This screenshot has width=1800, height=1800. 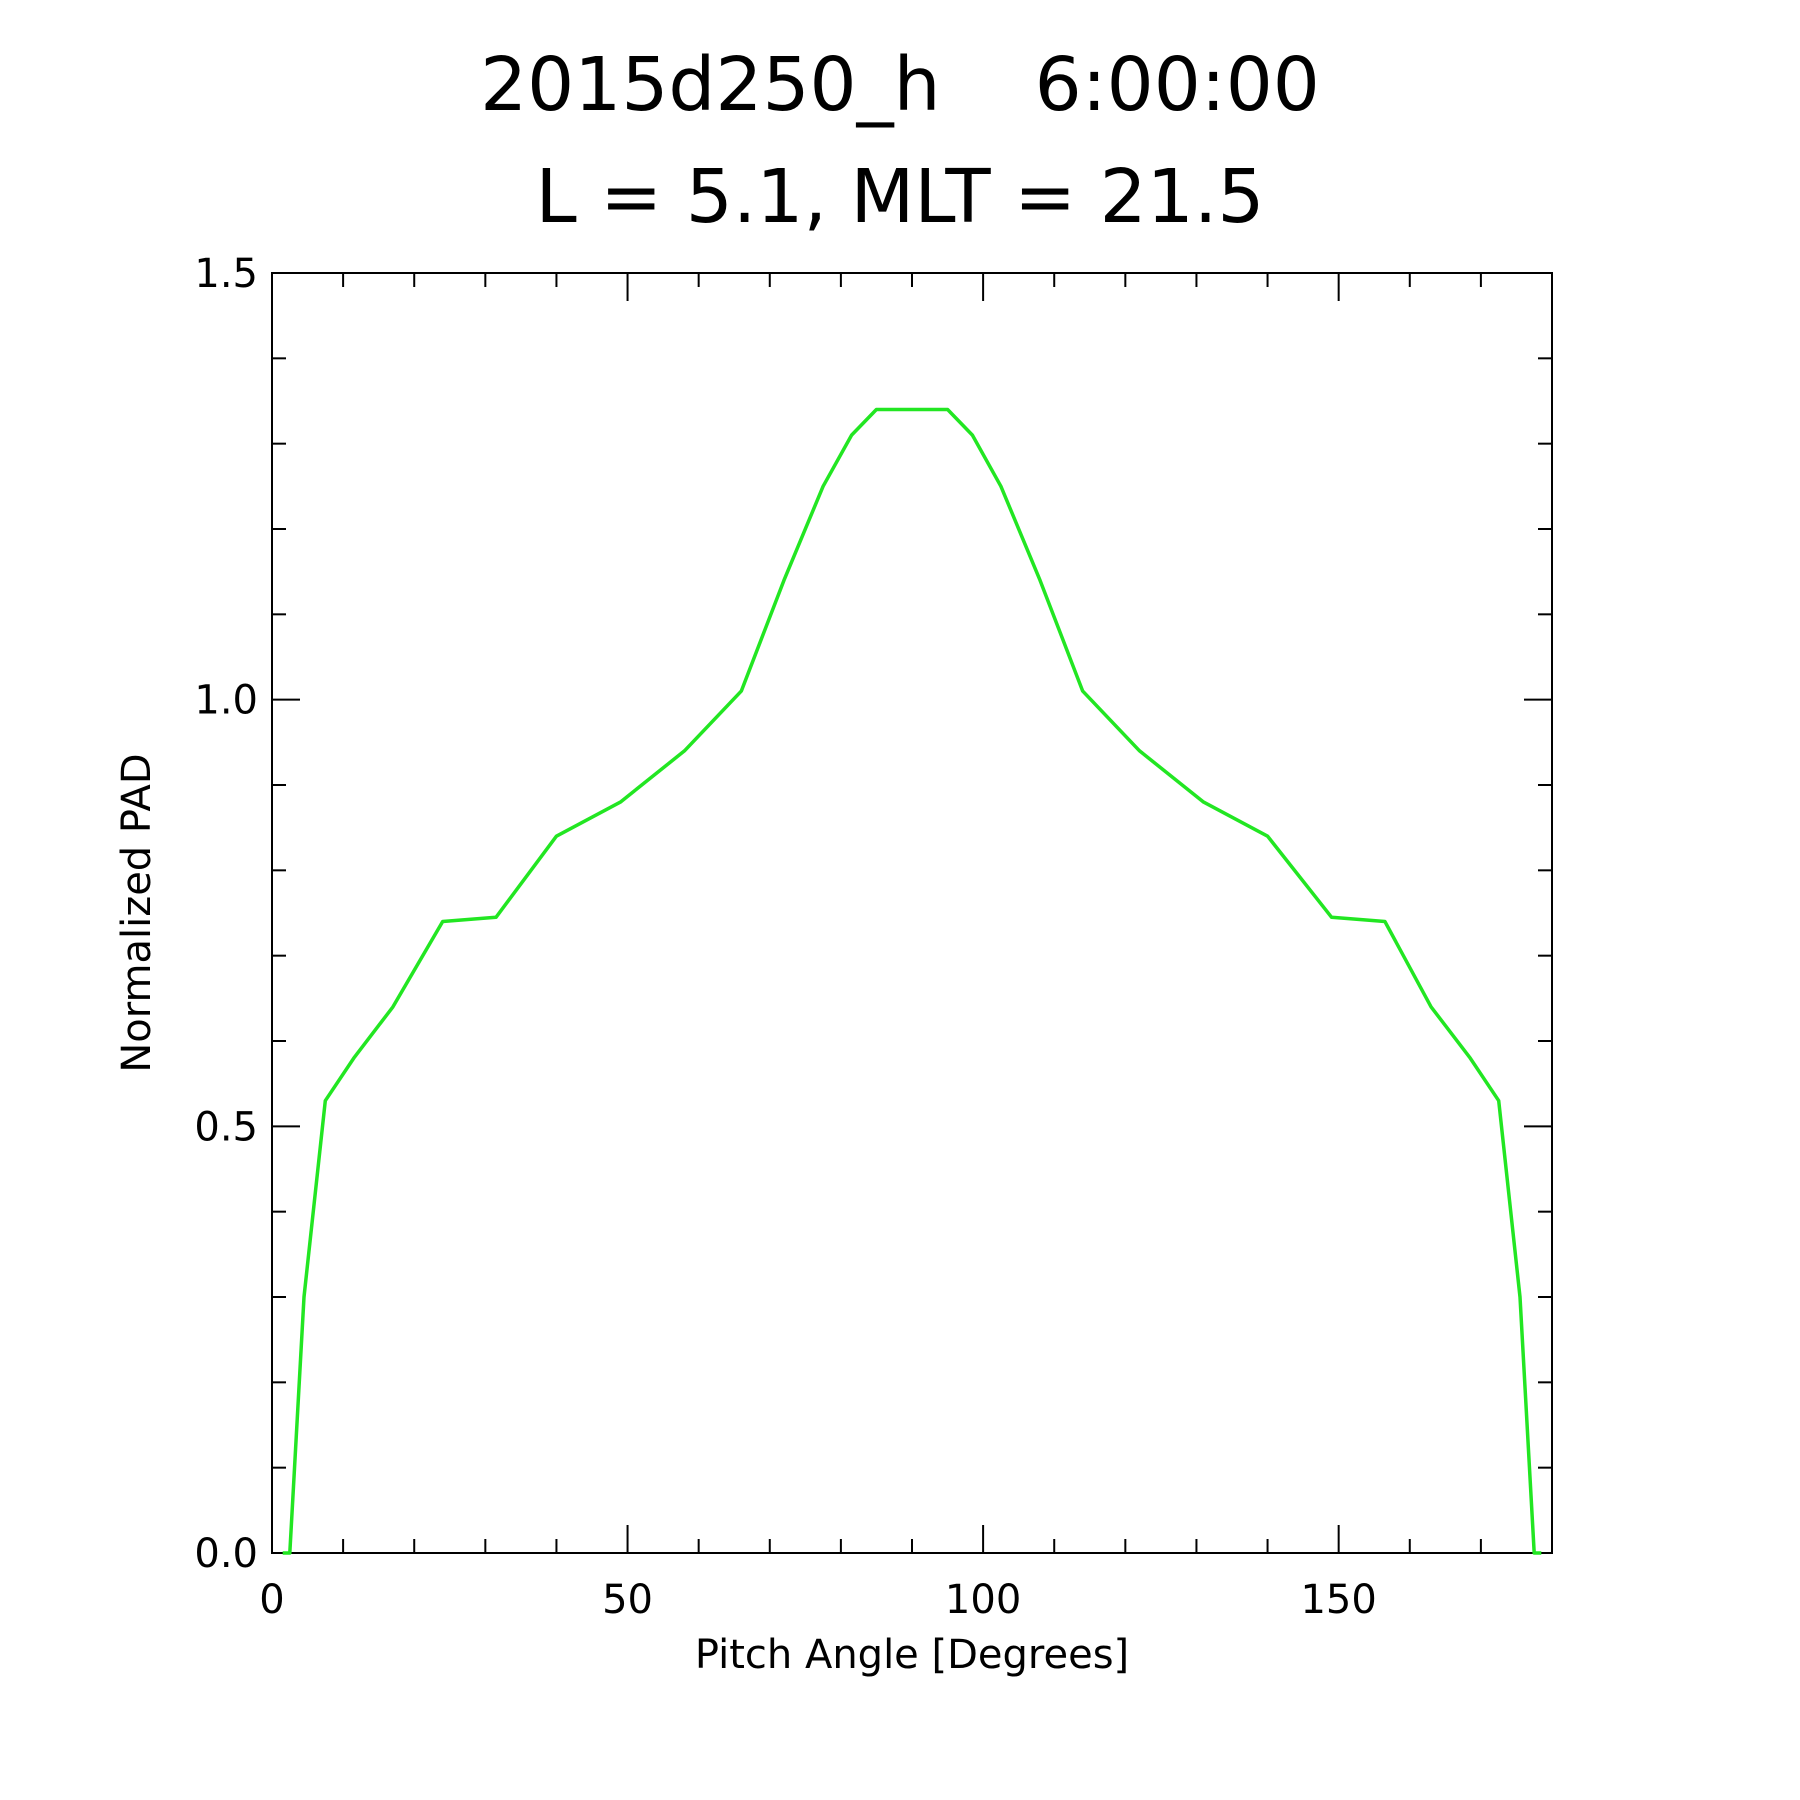 I want to click on y-axis-title: Normalized PAD, so click(x=137, y=912).